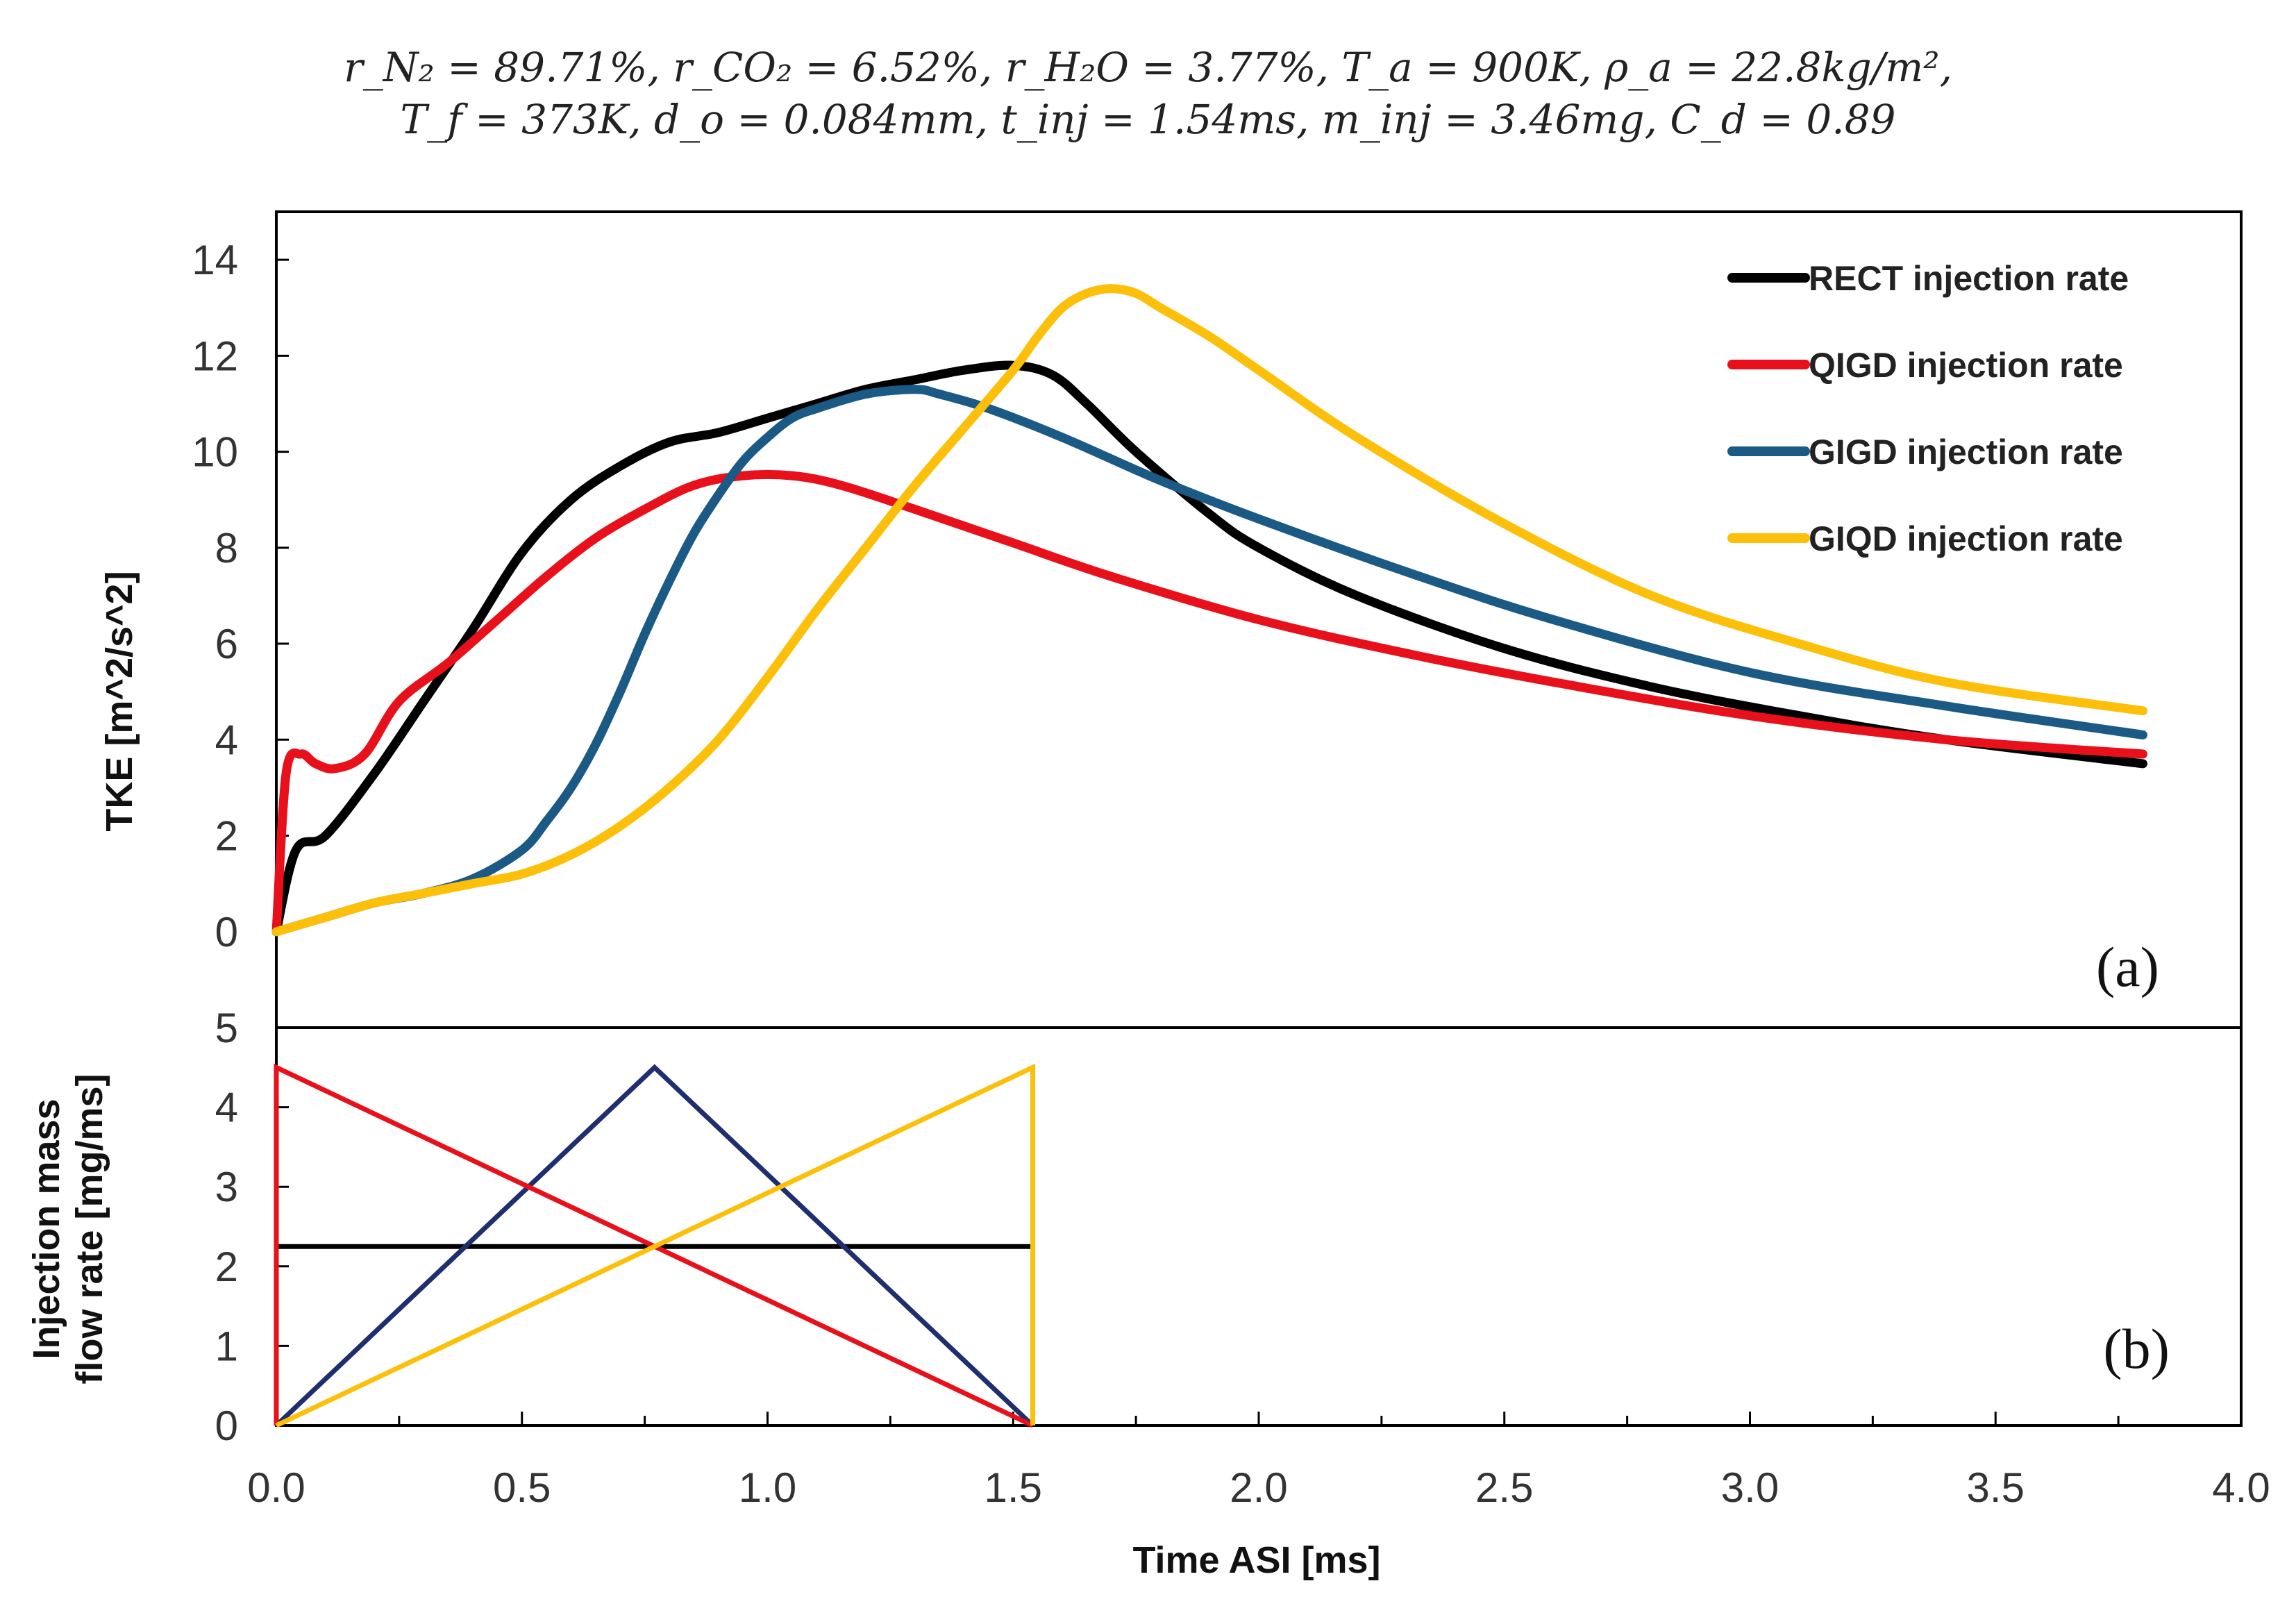 This screenshot has width=2296, height=1597. What do you see at coordinates (215, 356) in the screenshot?
I see `panel-a-y-tick-label: 12` at bounding box center [215, 356].